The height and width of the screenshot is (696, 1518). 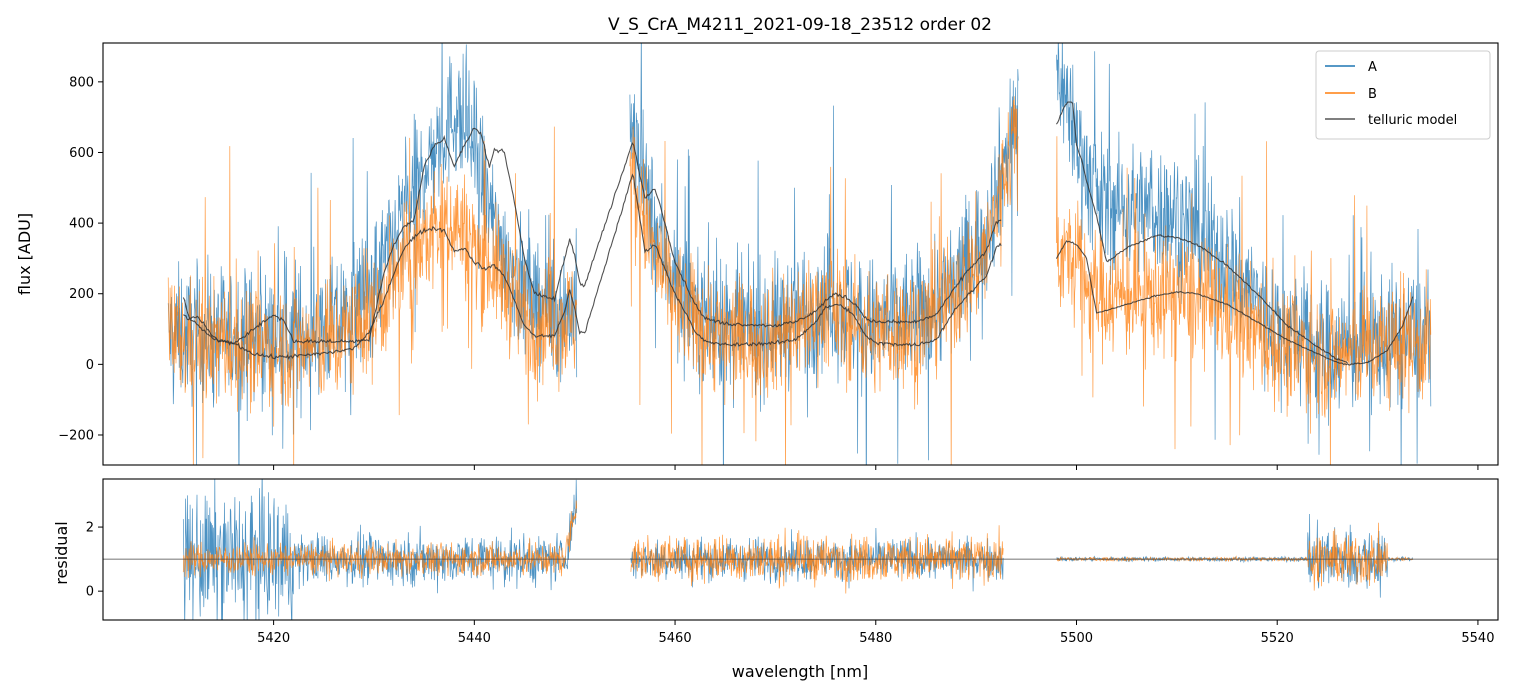 What do you see at coordinates (273, 638) in the screenshot?
I see `residual-x-tick-label: 5420` at bounding box center [273, 638].